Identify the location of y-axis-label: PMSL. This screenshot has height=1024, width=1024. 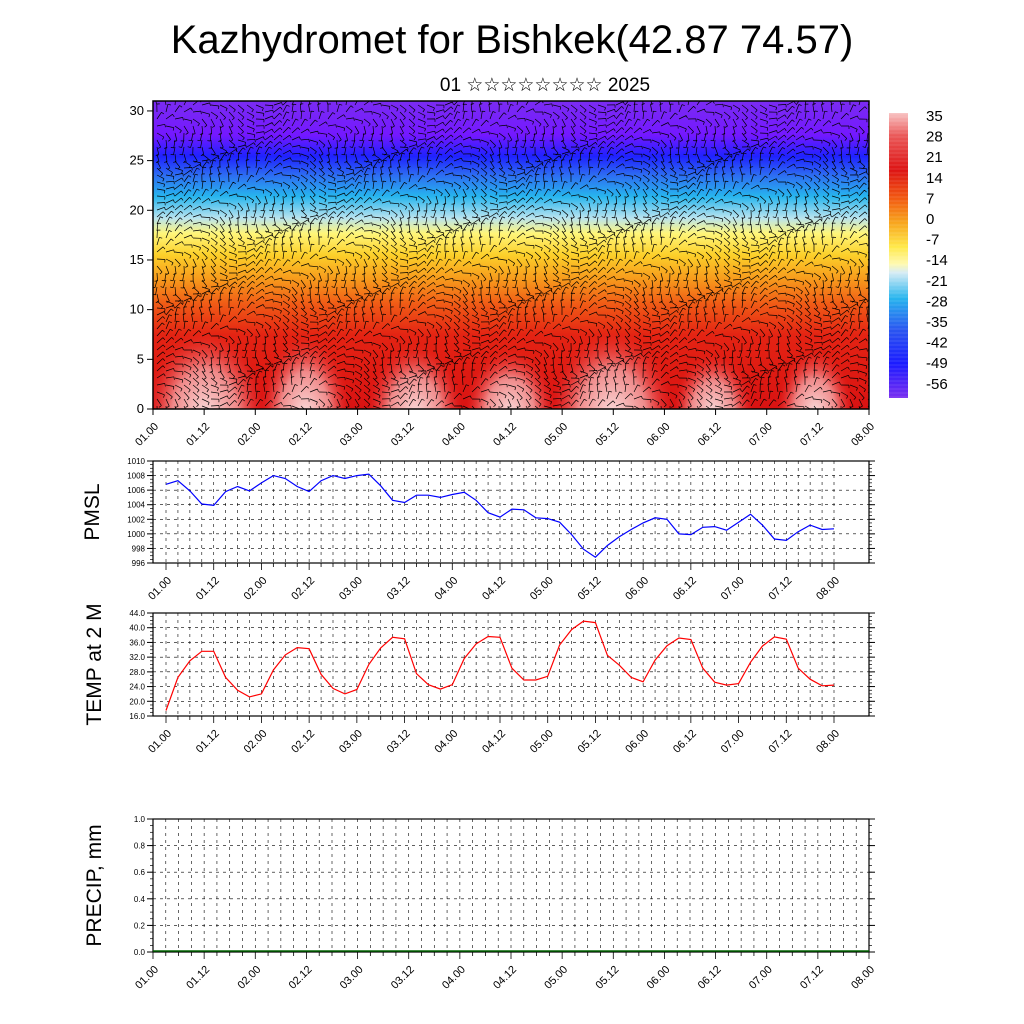
(92, 511).